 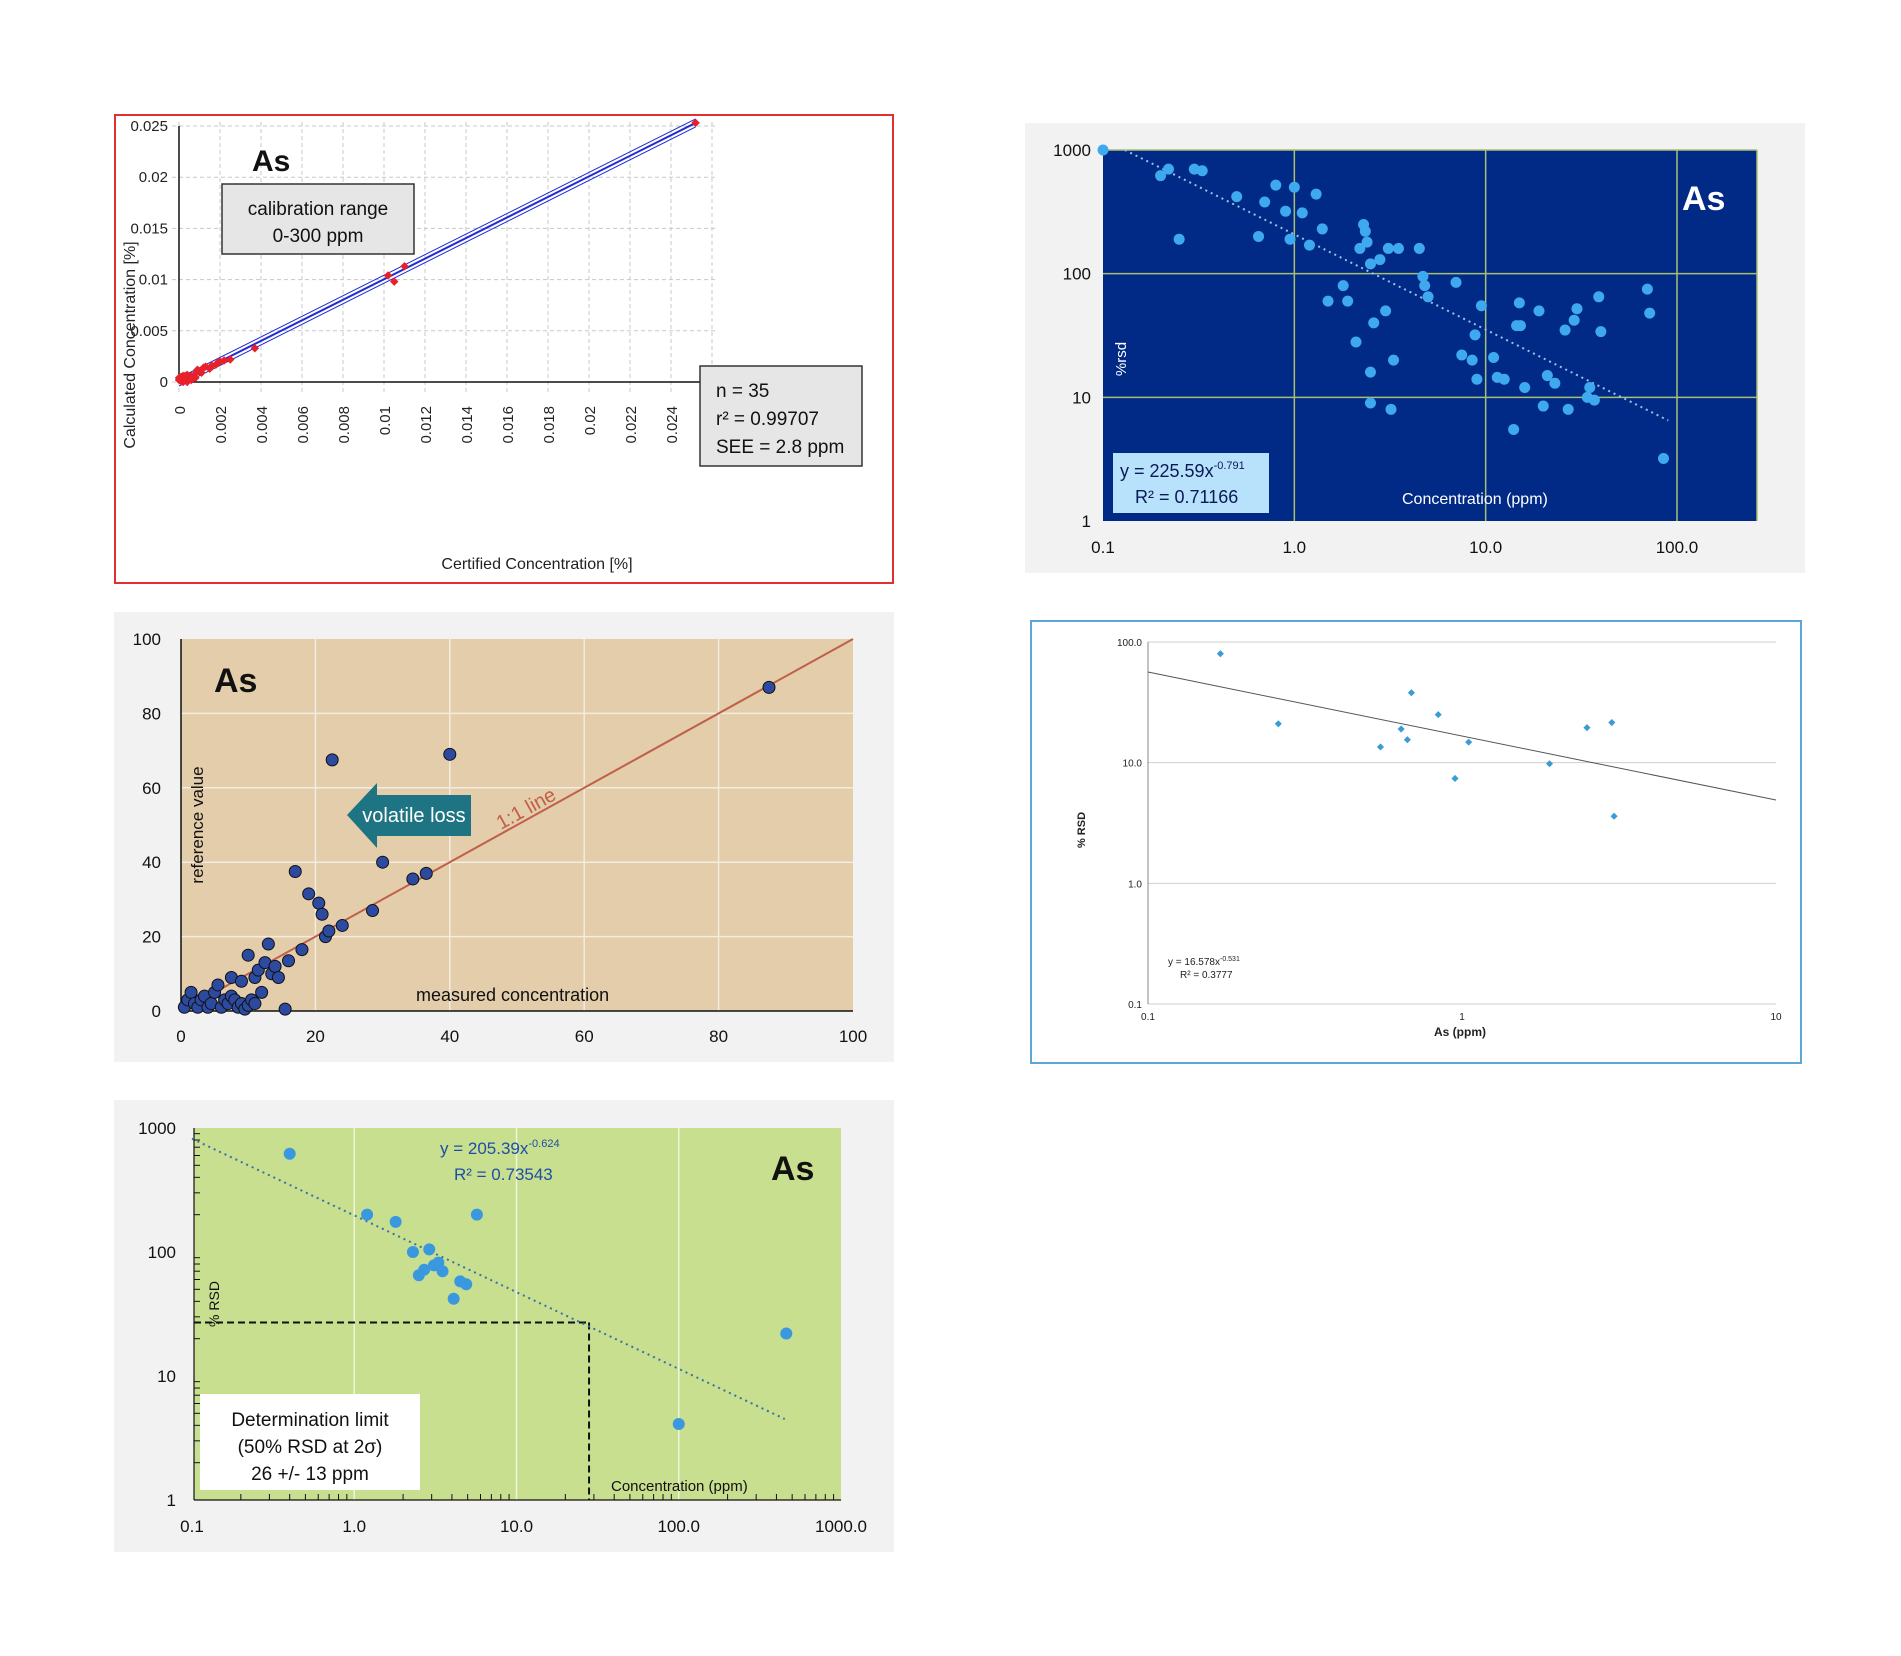 I want to click on p4-y-tick-label: 100.0, so click(x=1129, y=643).